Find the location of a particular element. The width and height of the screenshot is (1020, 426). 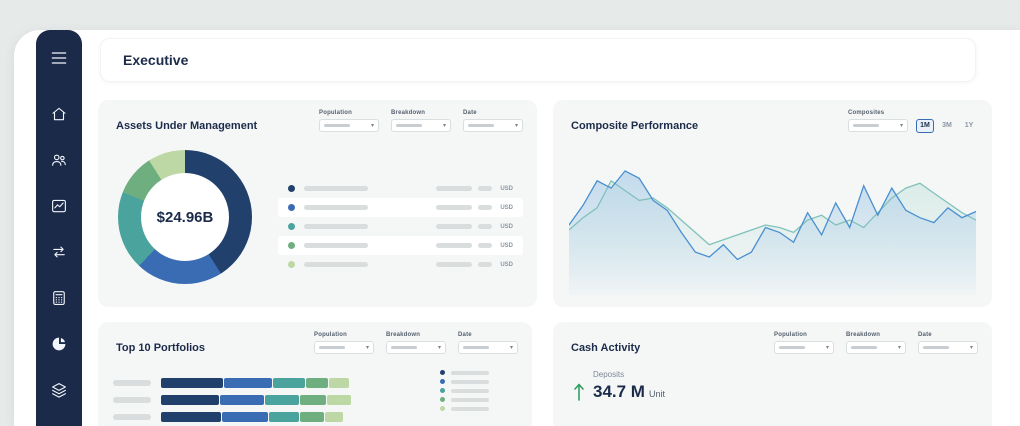

deposits-label: Deposits is located at coordinates (609, 374).